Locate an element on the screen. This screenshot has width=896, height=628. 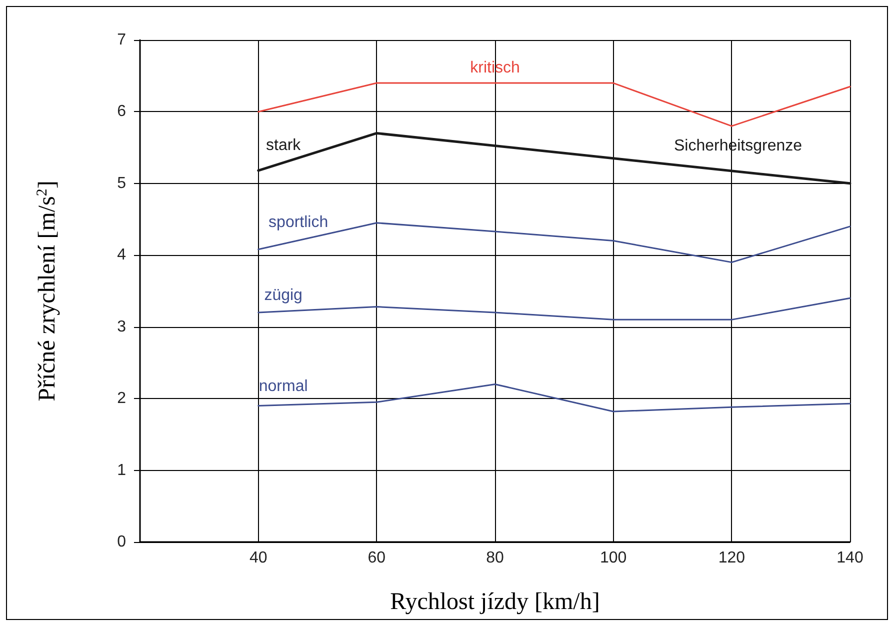
y-tick-label: 3 is located at coordinates (121, 327).